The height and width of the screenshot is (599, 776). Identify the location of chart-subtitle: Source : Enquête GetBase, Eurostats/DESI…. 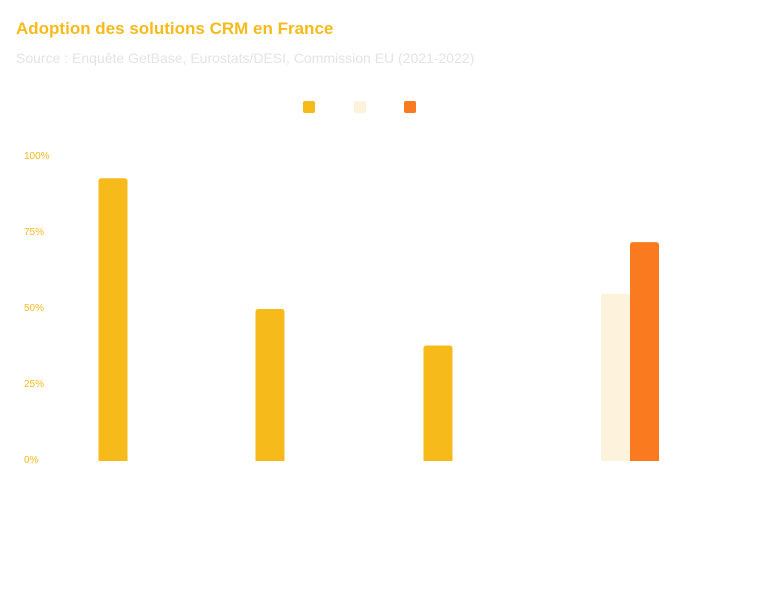
(245, 58).